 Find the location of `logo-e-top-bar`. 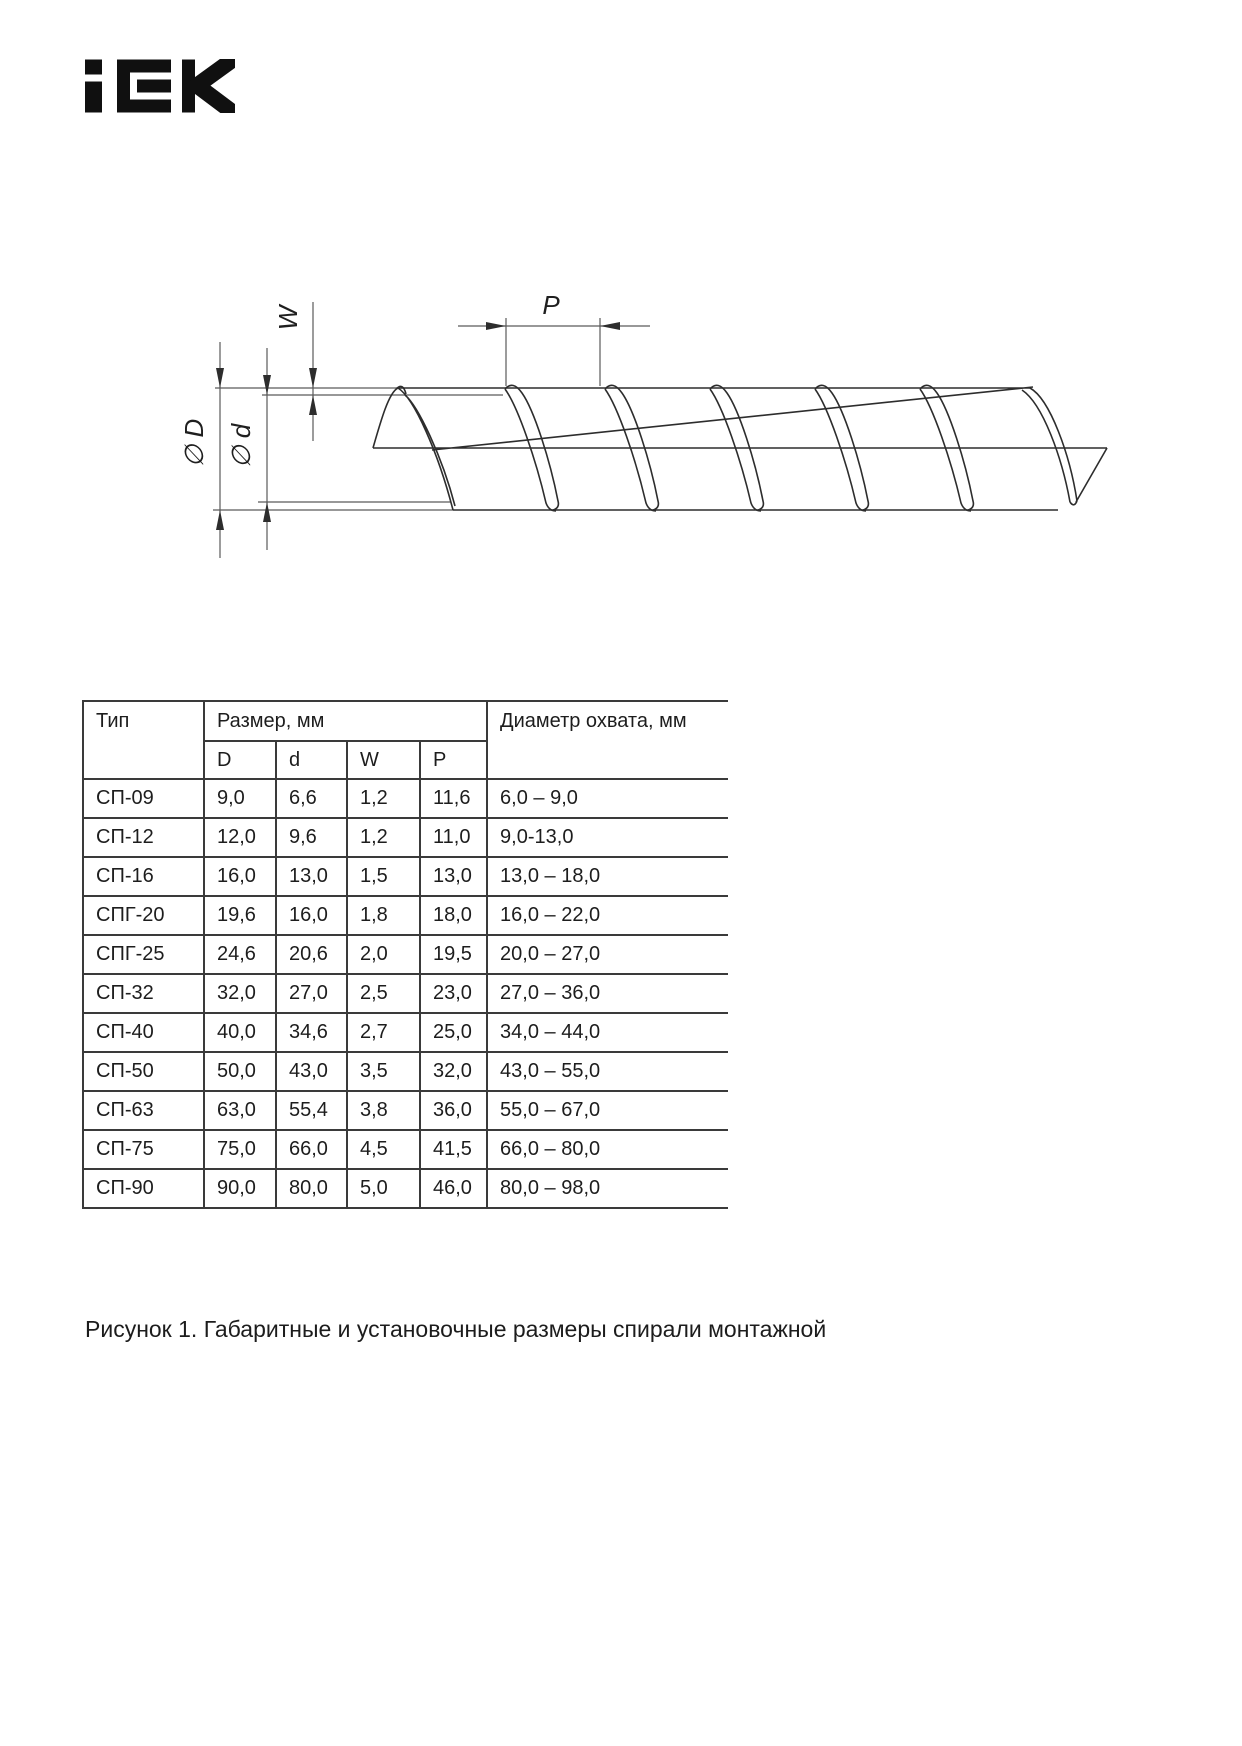

logo-e-top-bar is located at coordinates (144, 66).